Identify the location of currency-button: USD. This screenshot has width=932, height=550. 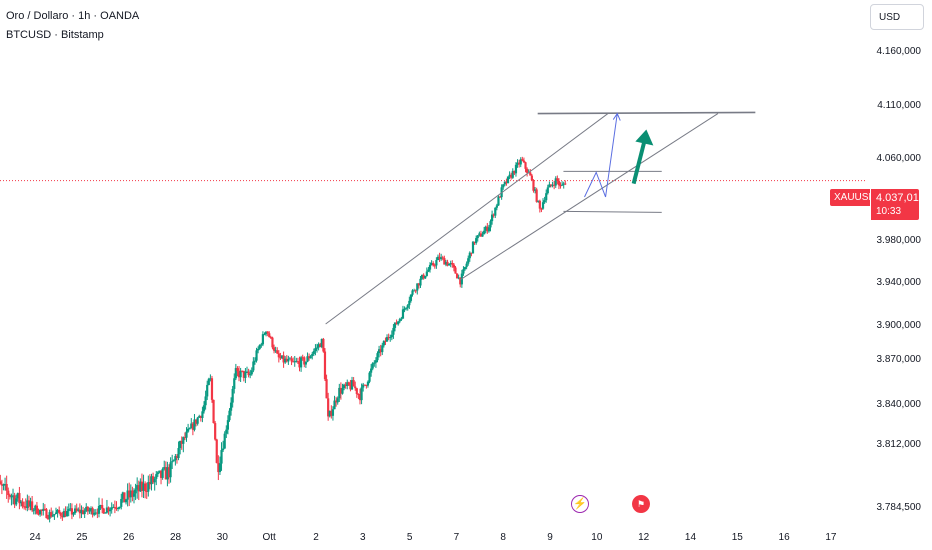
(897, 17).